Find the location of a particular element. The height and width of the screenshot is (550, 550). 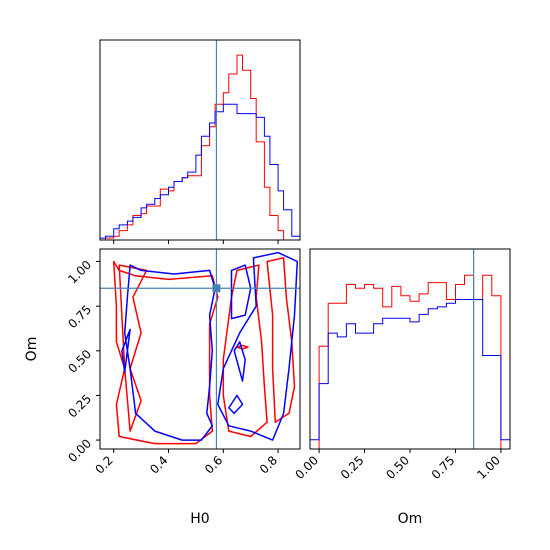

om-x-tick-label: 0.75 is located at coordinates (443, 467).